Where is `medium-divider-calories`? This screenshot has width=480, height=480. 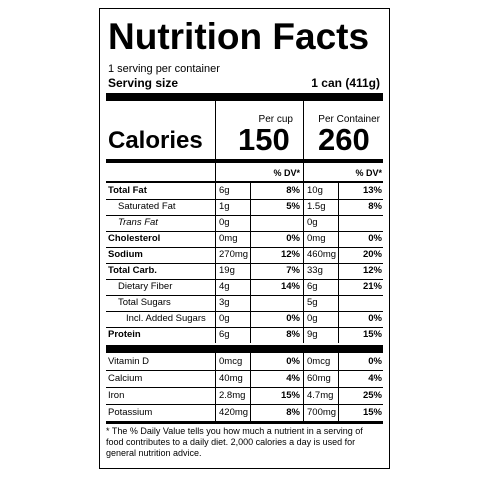
medium-divider-calories is located at coordinates (244, 161).